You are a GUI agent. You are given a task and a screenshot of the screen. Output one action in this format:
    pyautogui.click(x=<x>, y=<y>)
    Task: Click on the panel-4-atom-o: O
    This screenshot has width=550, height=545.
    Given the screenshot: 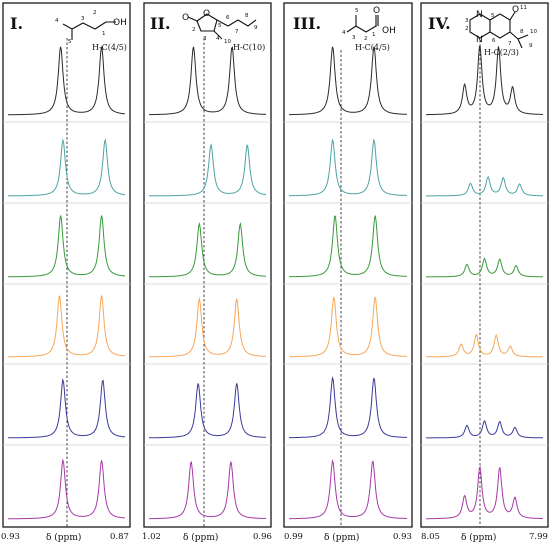 What is the action you would take?
    pyautogui.click(x=515, y=10)
    